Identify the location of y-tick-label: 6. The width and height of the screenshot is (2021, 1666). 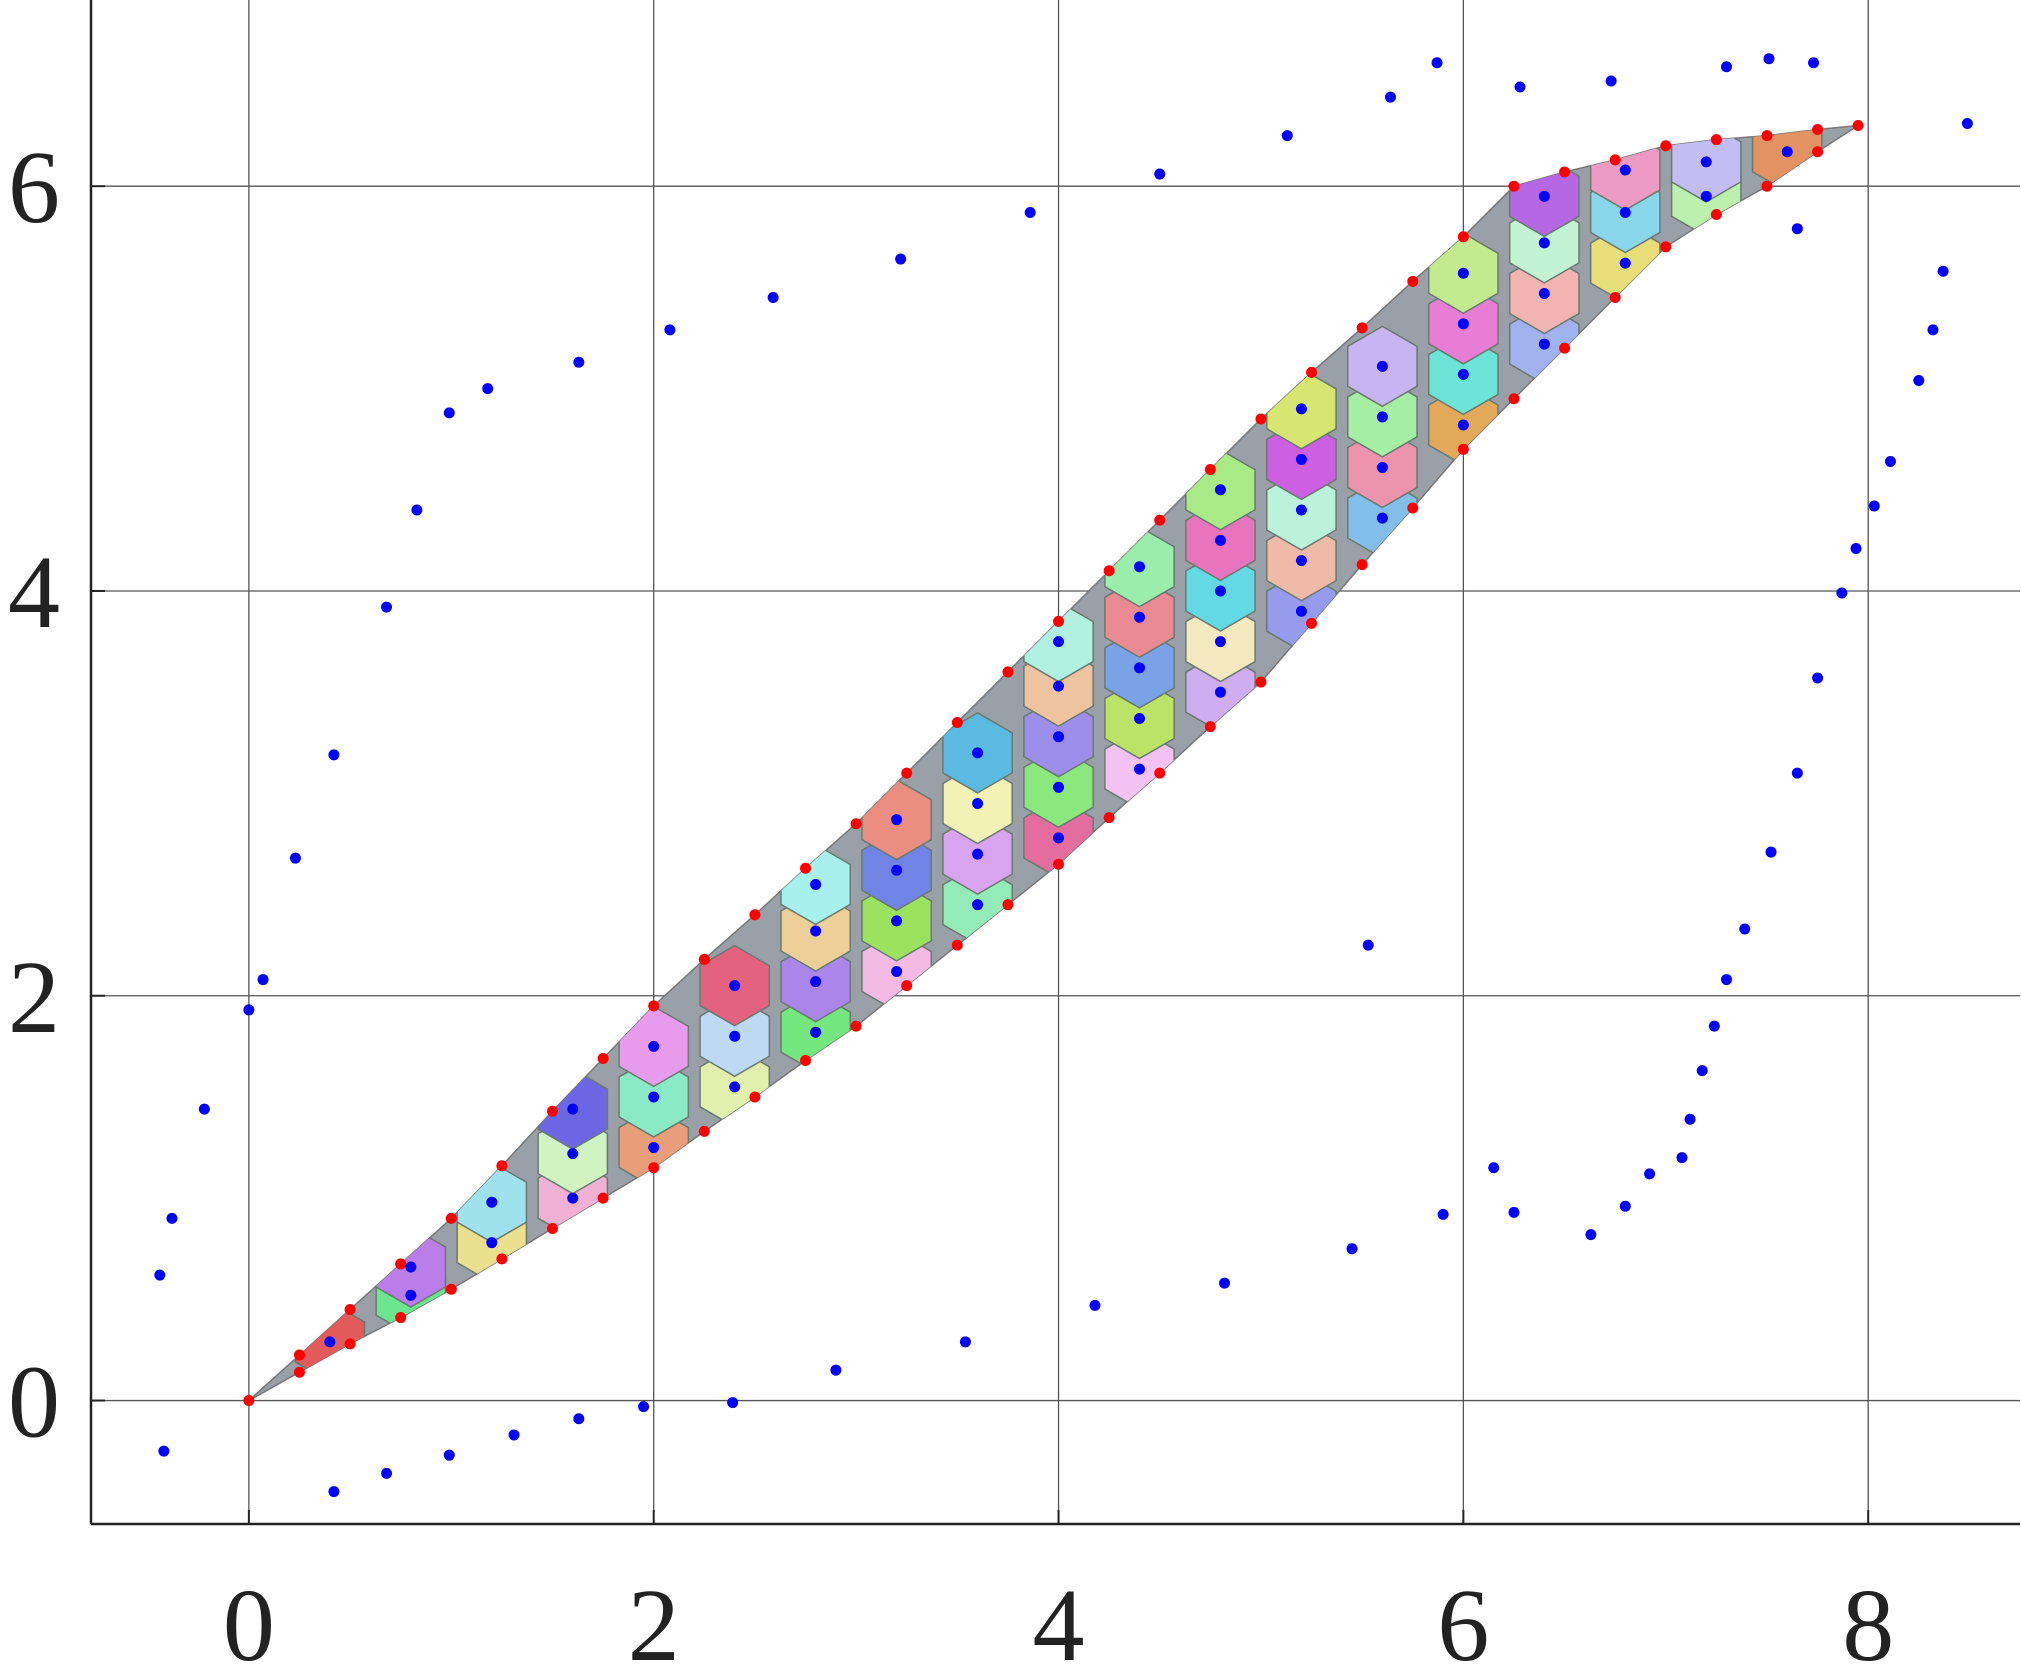
(34, 187).